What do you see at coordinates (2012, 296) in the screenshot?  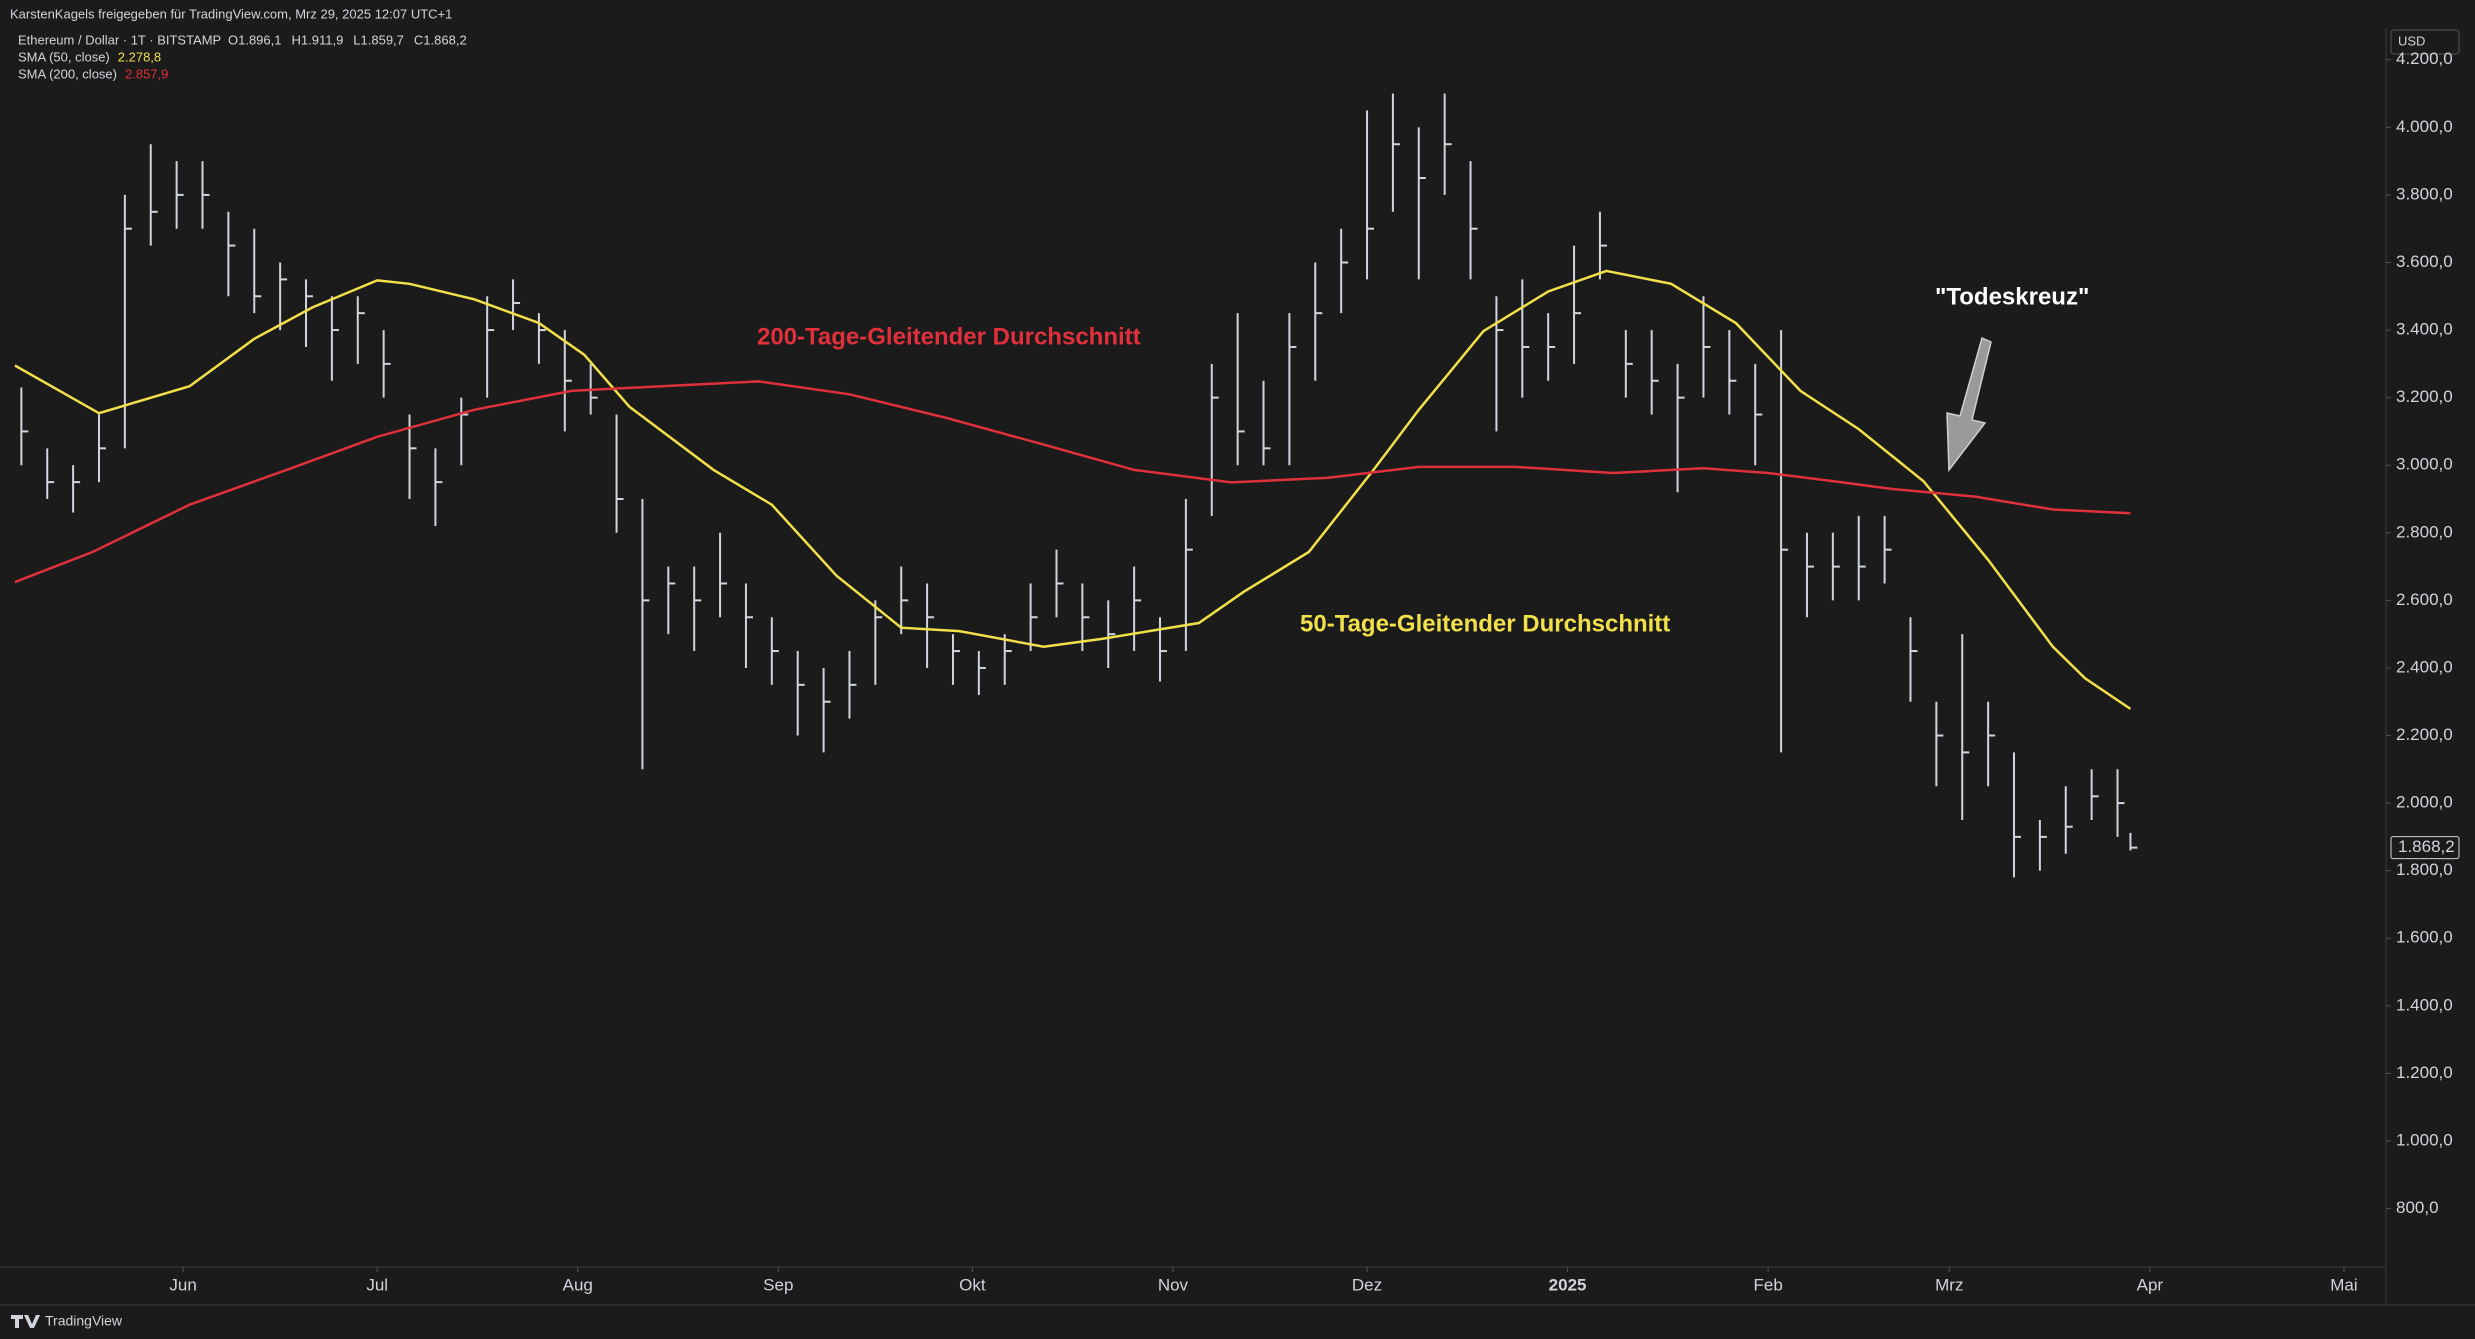 I see `annotation: "Todeskreuz"` at bounding box center [2012, 296].